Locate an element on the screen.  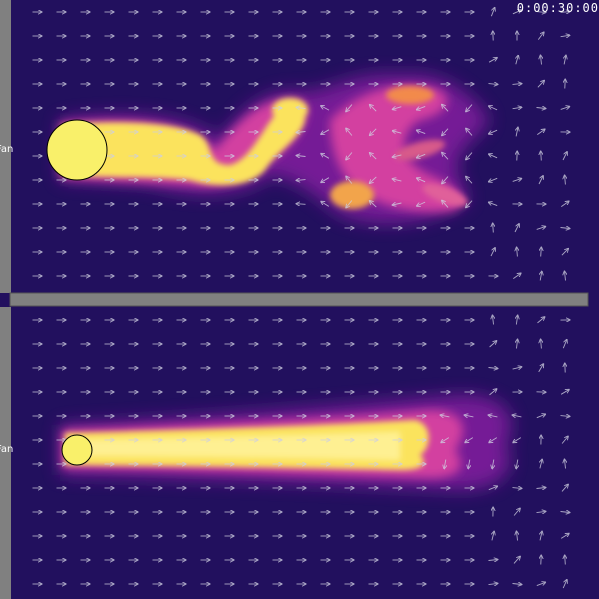
left-wall-top is located at coordinates (5, 146).